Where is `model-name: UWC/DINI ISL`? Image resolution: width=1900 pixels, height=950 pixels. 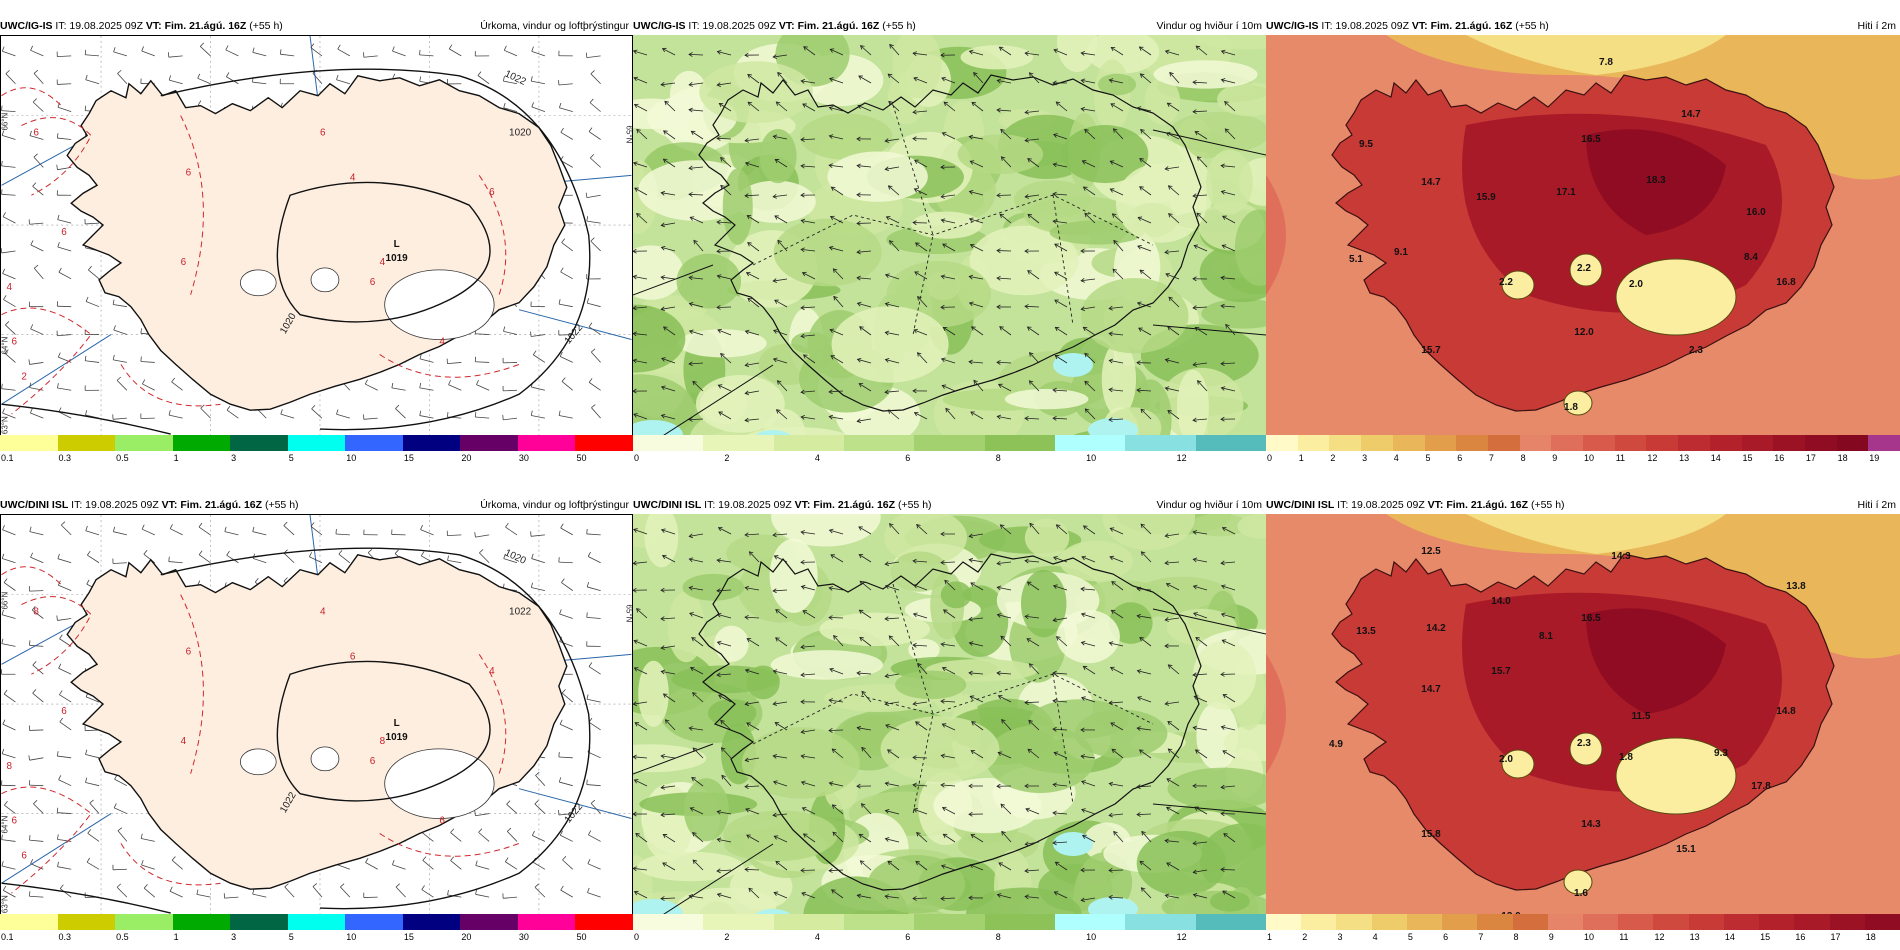
model-name: UWC/DINI ISL is located at coordinates (34, 505).